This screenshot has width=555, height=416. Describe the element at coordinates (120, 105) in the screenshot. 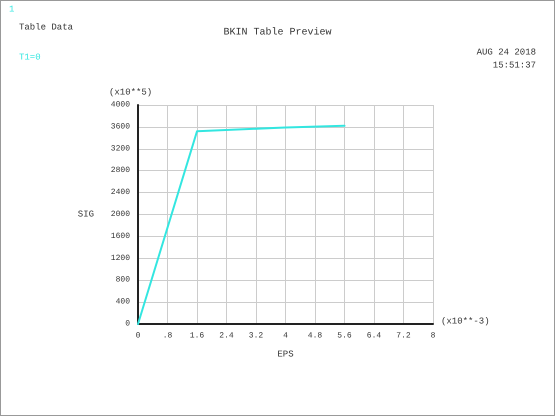

I see `y-tick-label: 4000` at that location.